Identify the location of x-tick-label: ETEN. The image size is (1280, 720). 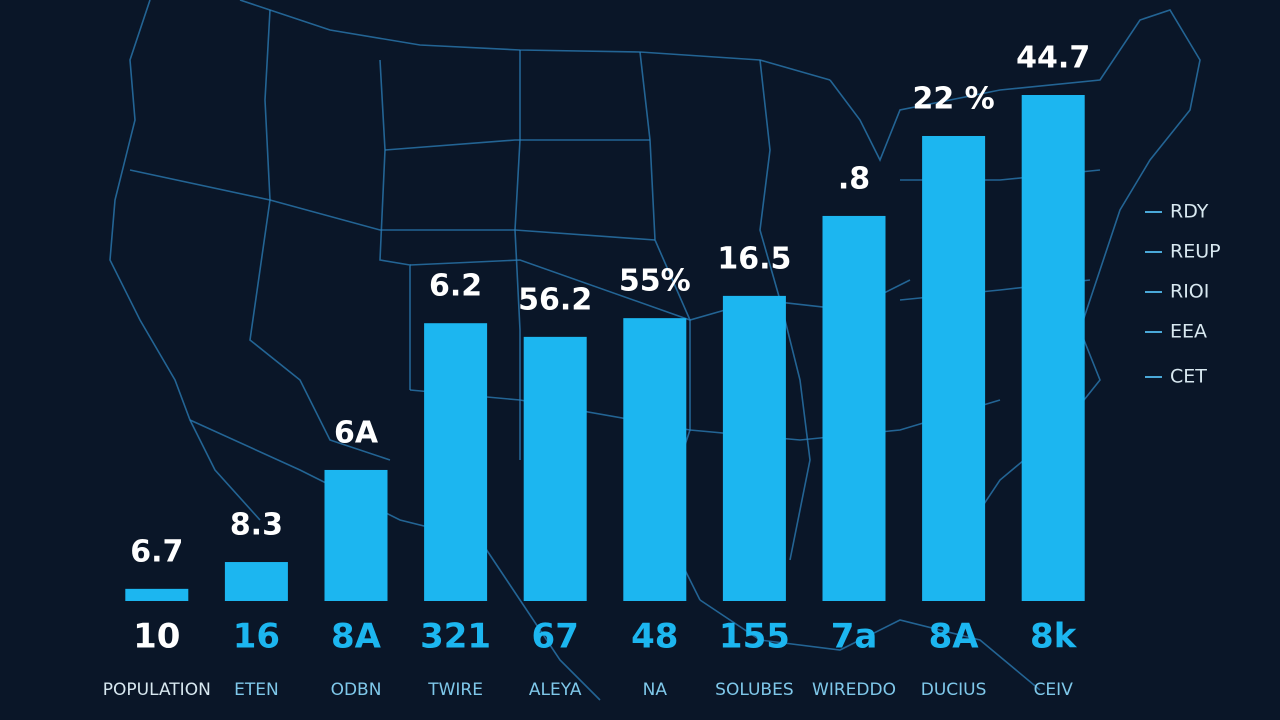
(256, 690).